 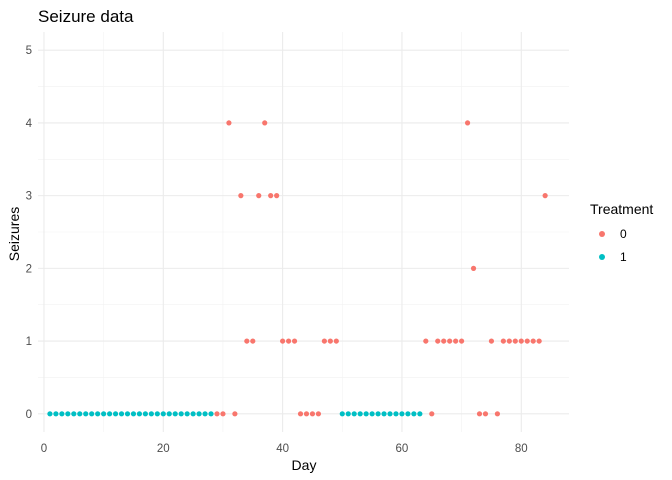 I want to click on y-axis-title: Seizures, so click(x=14, y=234).